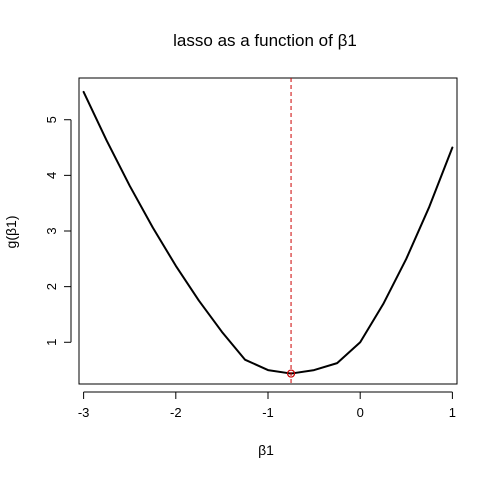 The image size is (497, 483). What do you see at coordinates (51, 119) in the screenshot?
I see `y-tick-label: 5` at bounding box center [51, 119].